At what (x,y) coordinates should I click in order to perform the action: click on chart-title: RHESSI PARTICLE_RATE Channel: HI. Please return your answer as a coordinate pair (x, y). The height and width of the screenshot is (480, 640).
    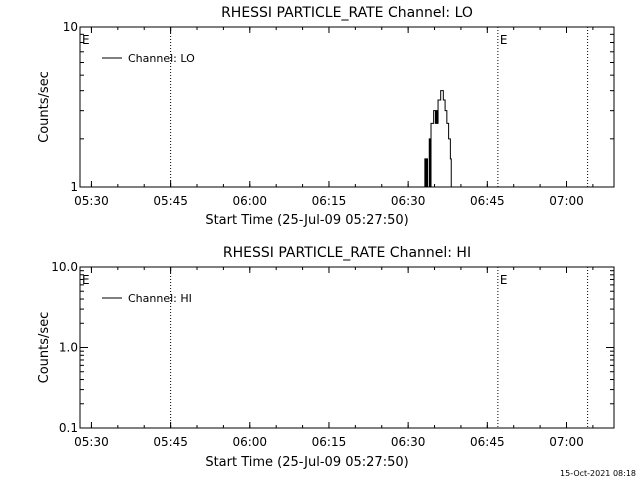
    Looking at the image, I should click on (347, 253).